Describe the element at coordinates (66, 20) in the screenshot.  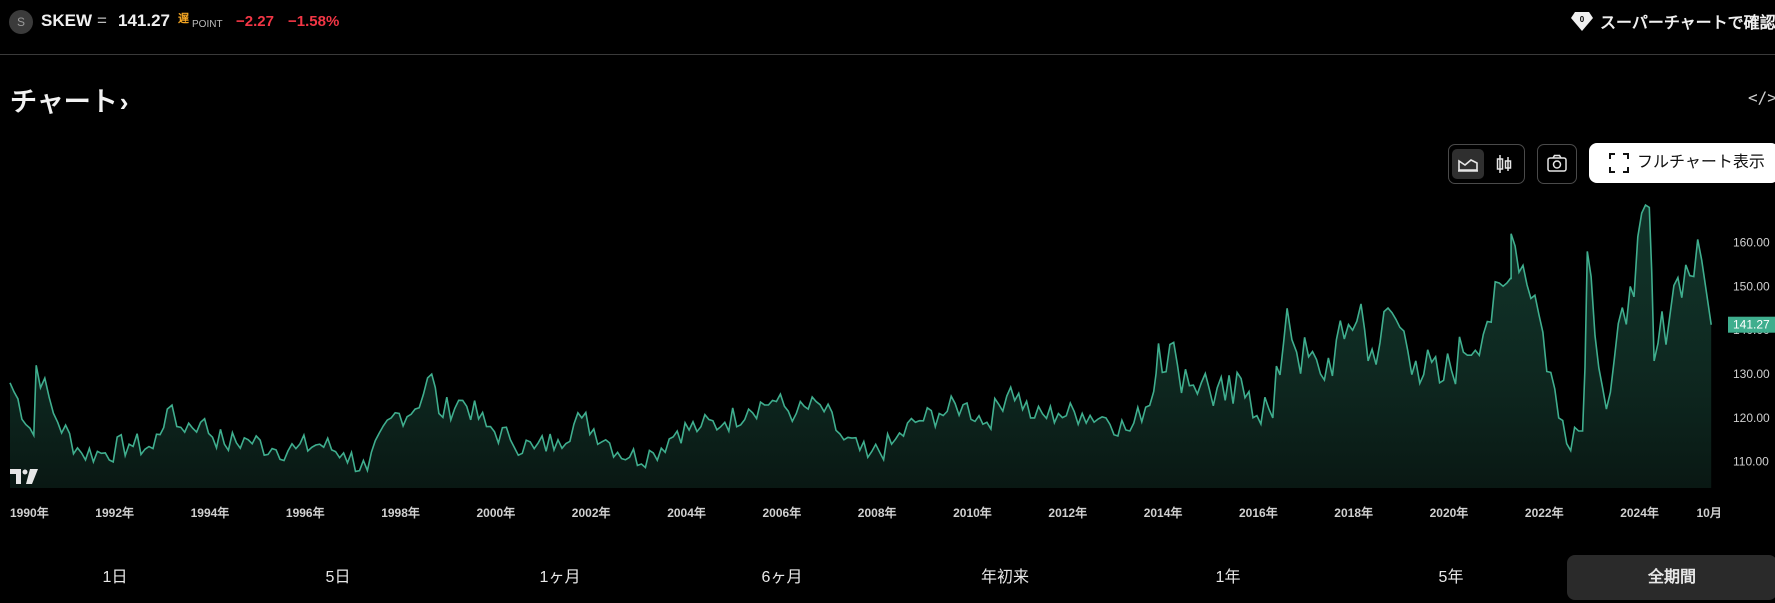
I see `symbol-name: SKEW` at that location.